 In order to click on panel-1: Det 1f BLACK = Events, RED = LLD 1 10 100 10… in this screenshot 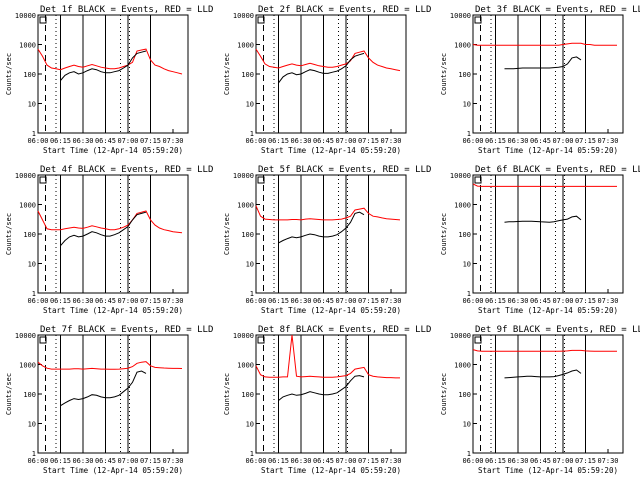, I will do `click(109, 80)`.